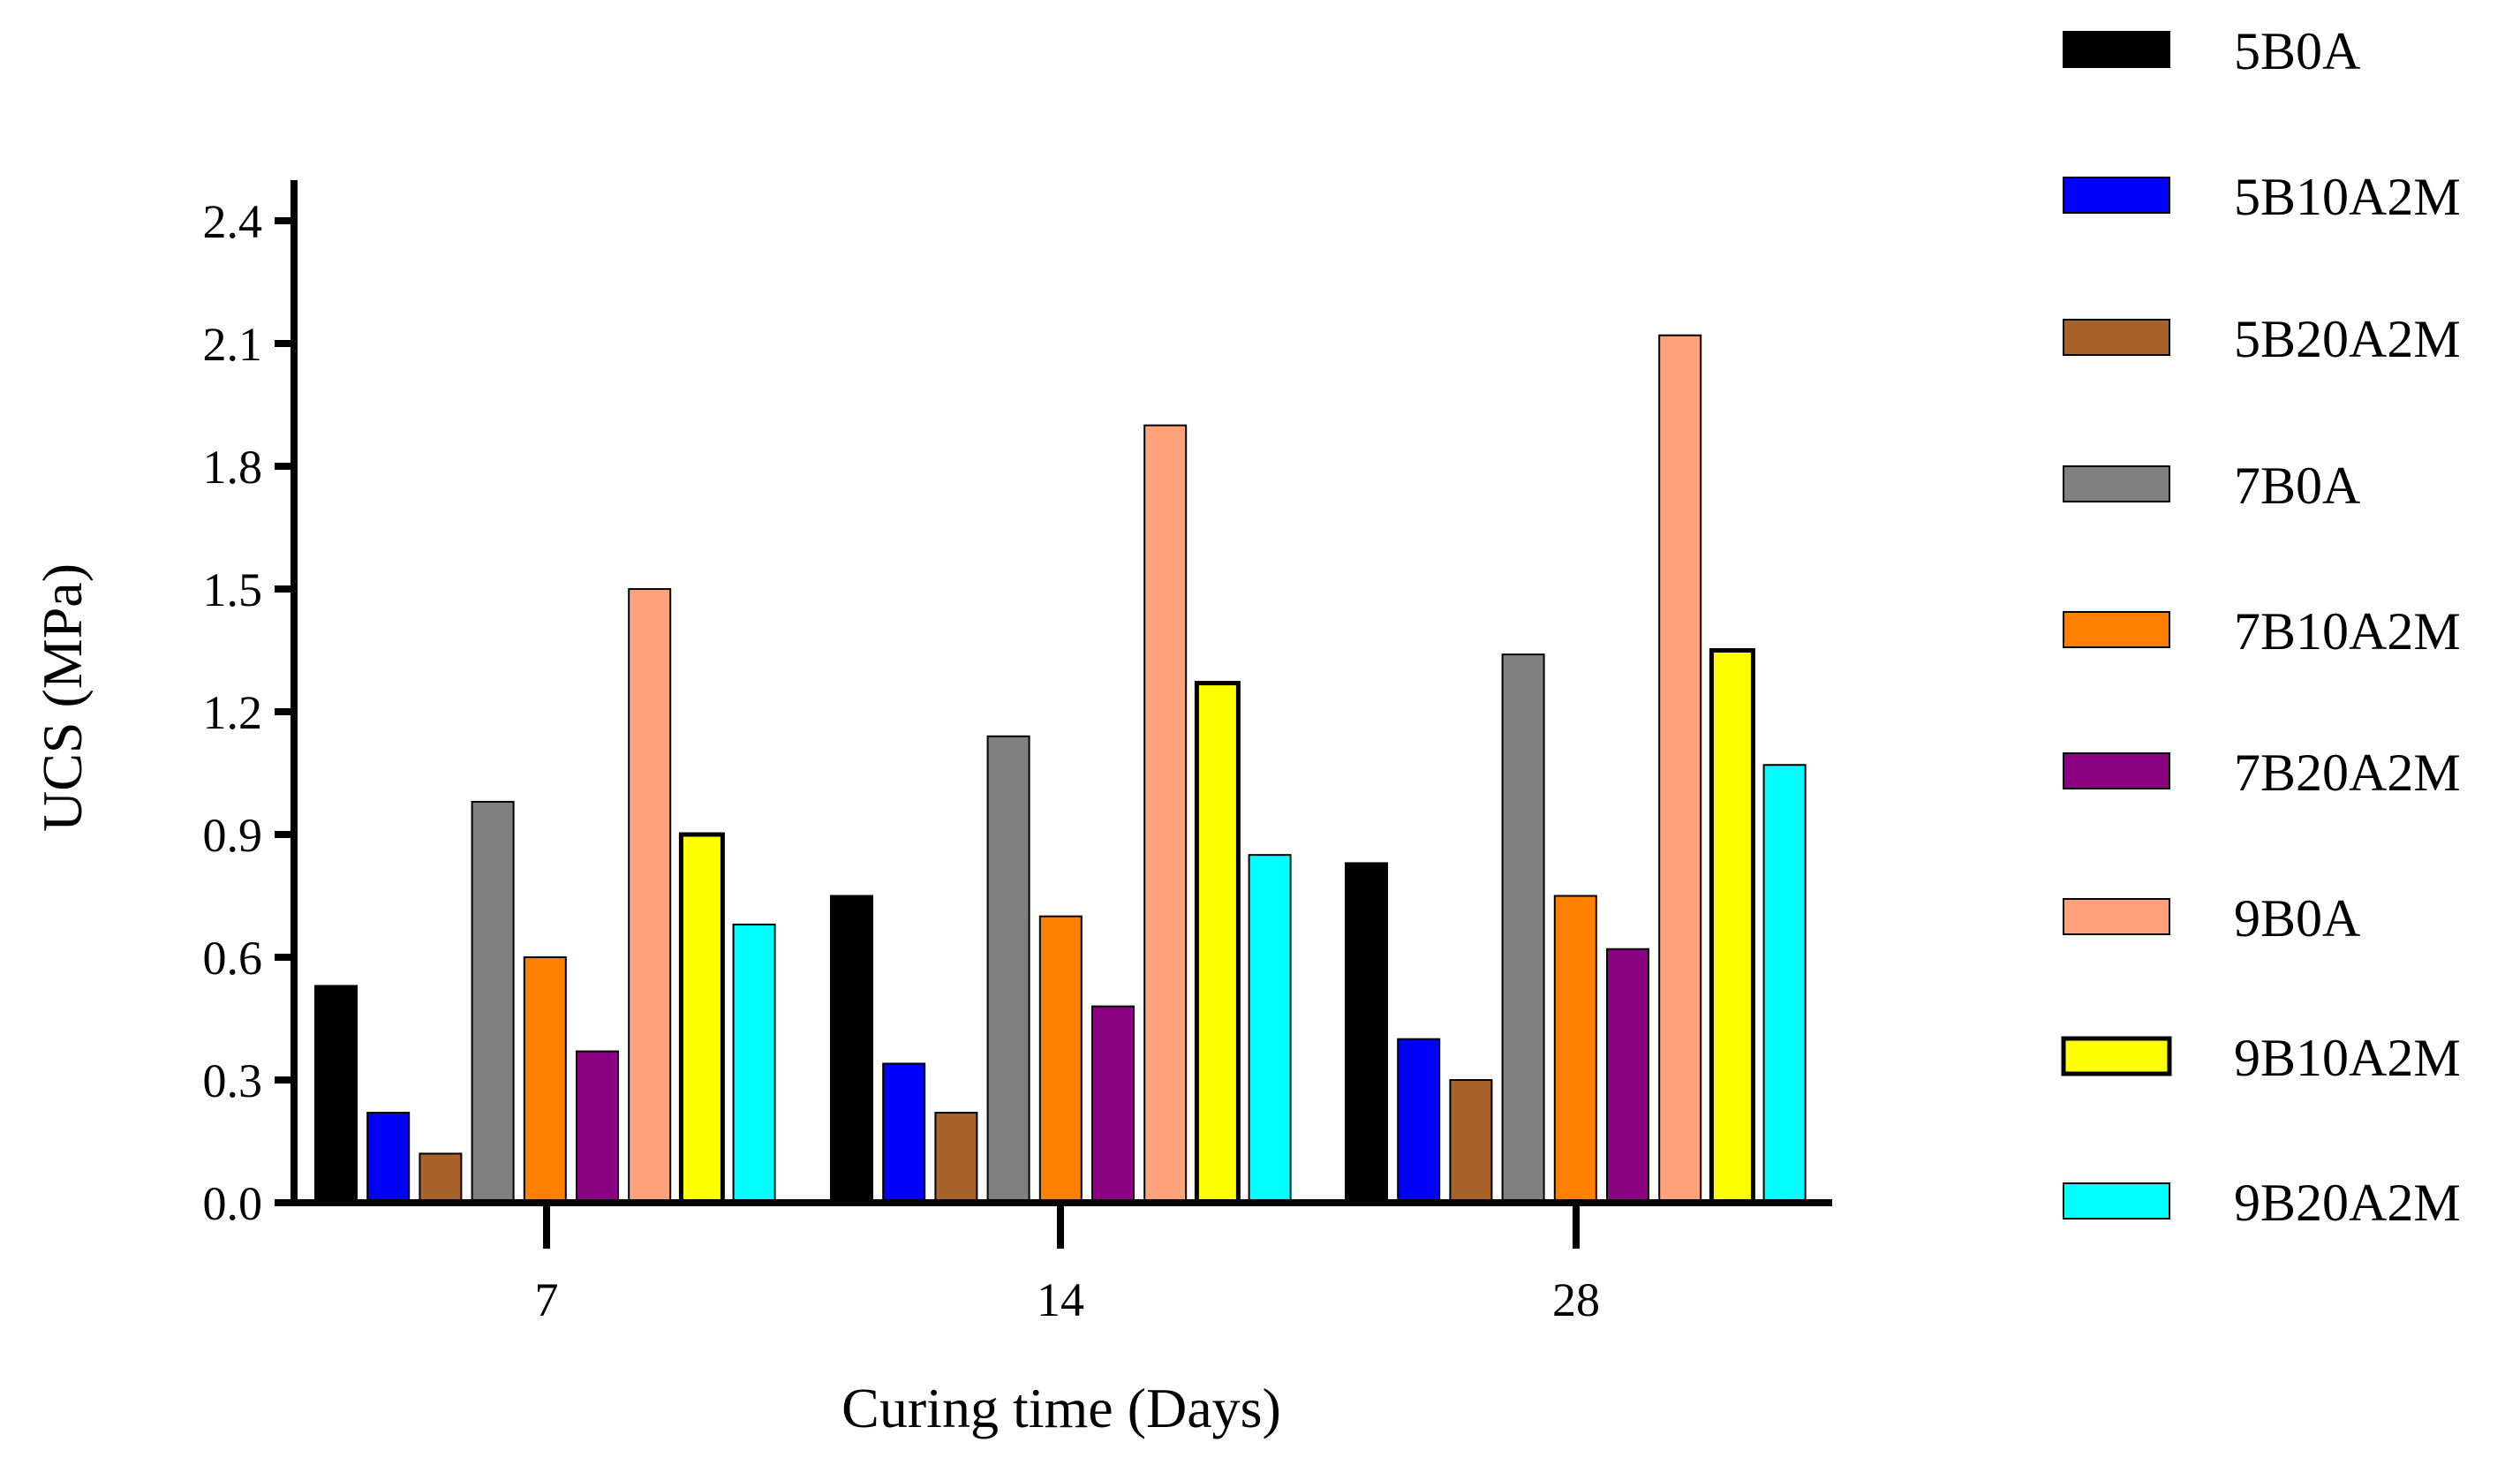  Describe the element at coordinates (233, 344) in the screenshot. I see `y-tick-label: 2.1` at that location.